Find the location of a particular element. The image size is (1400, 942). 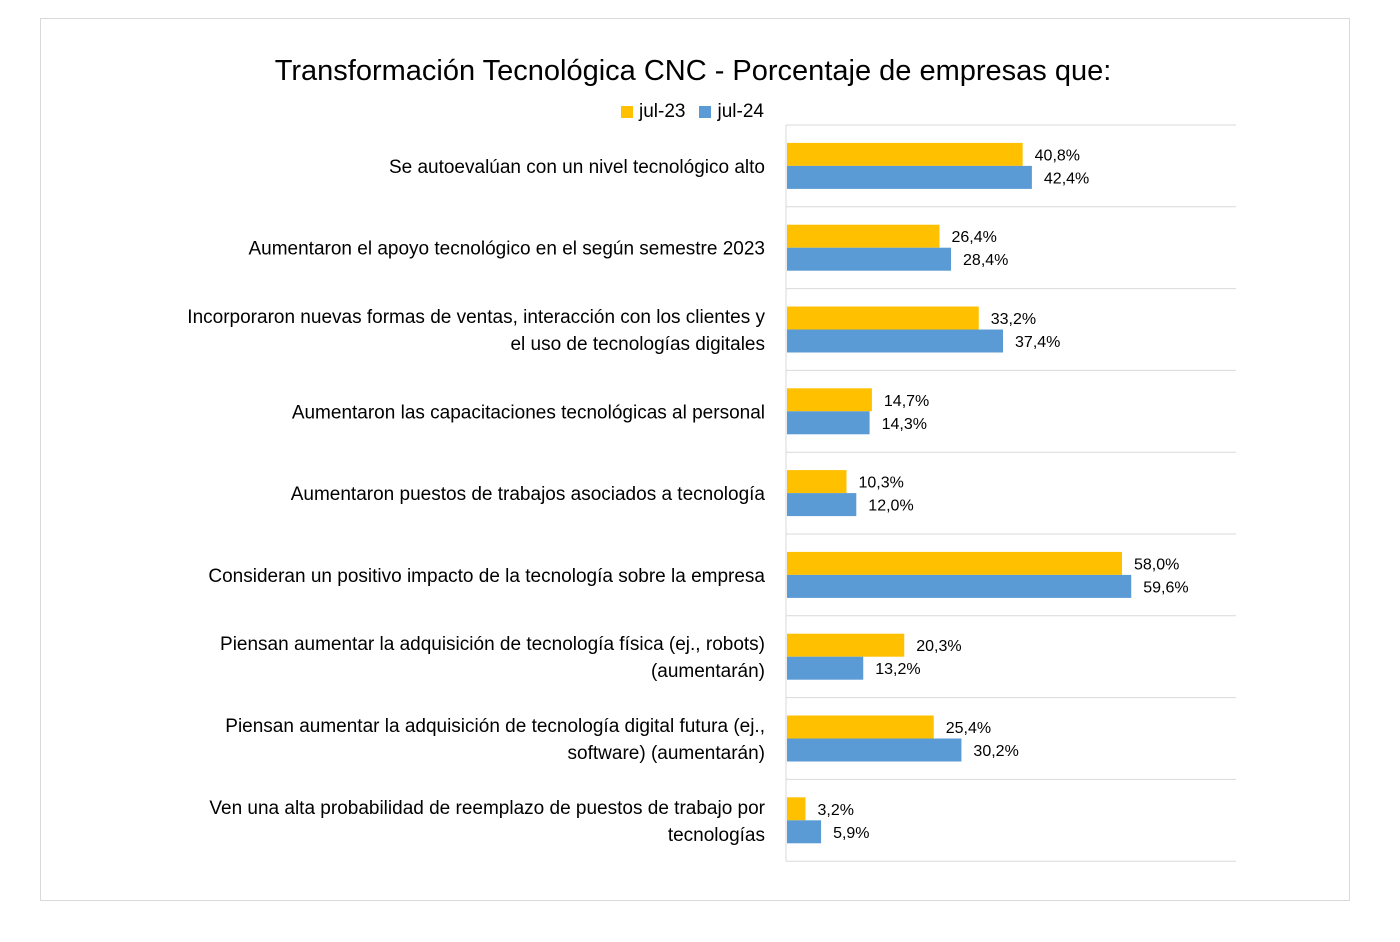

legend-item-jul-24: jul-24 is located at coordinates (731, 112).